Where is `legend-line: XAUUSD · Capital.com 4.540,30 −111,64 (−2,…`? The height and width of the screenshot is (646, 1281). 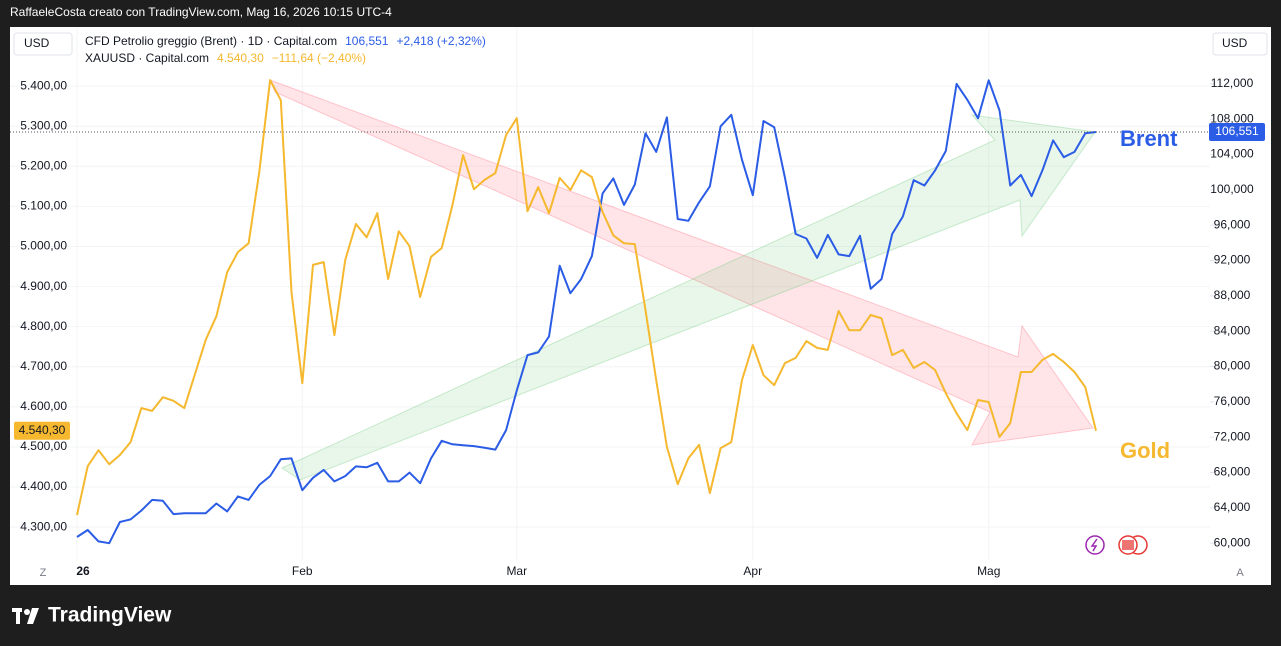
legend-line: XAUUSD · Capital.com 4.540,30 −111,64 (−2,… is located at coordinates (225, 58).